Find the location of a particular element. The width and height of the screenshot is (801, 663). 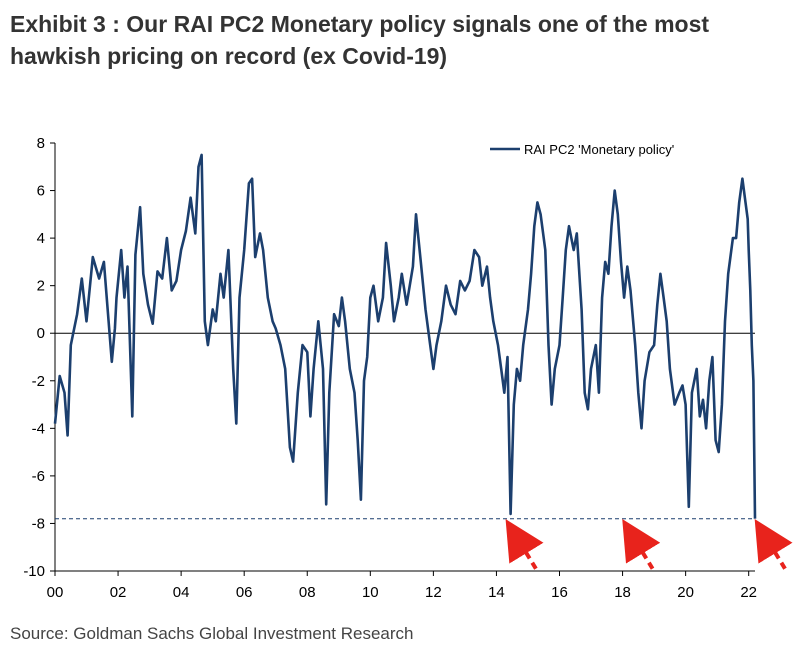

x-tick-label: 12 is located at coordinates (433, 592).